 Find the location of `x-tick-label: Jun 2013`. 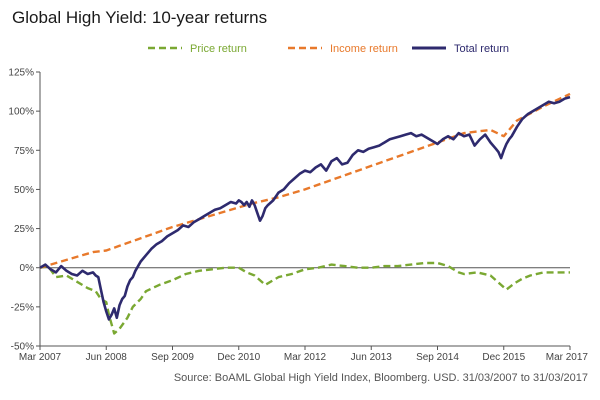

x-tick-label: Jun 2013 is located at coordinates (372, 357).